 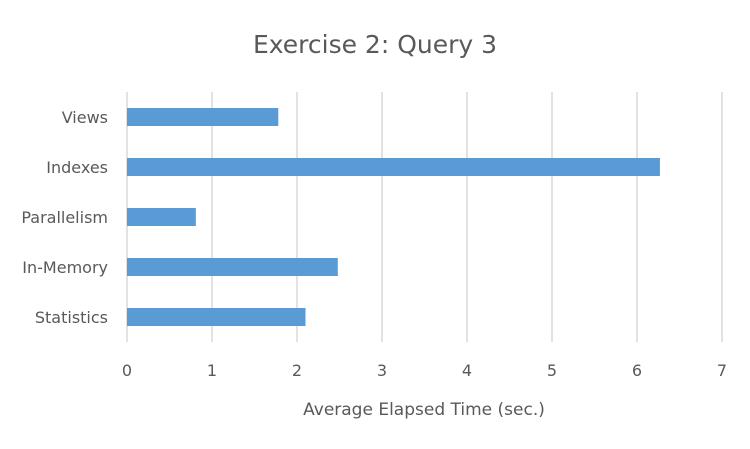 I want to click on x-axis-title: Average Elapsed Time (sec.), so click(x=424, y=410).